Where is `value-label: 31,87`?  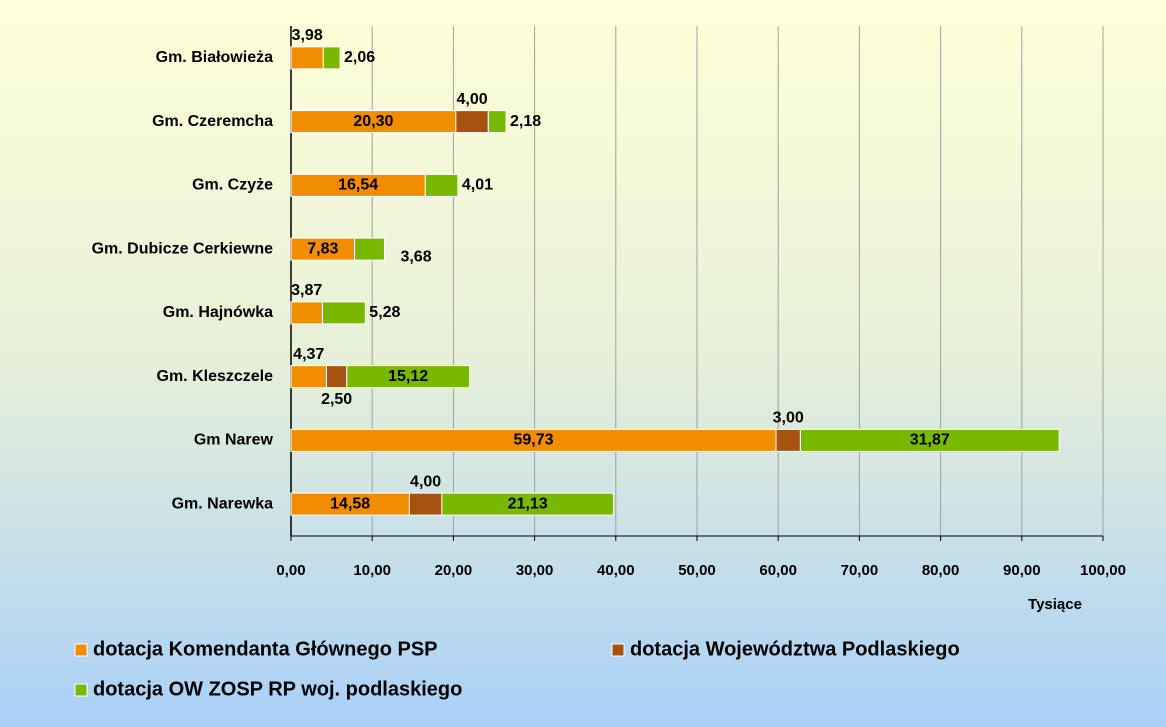
value-label: 31,87 is located at coordinates (930, 440).